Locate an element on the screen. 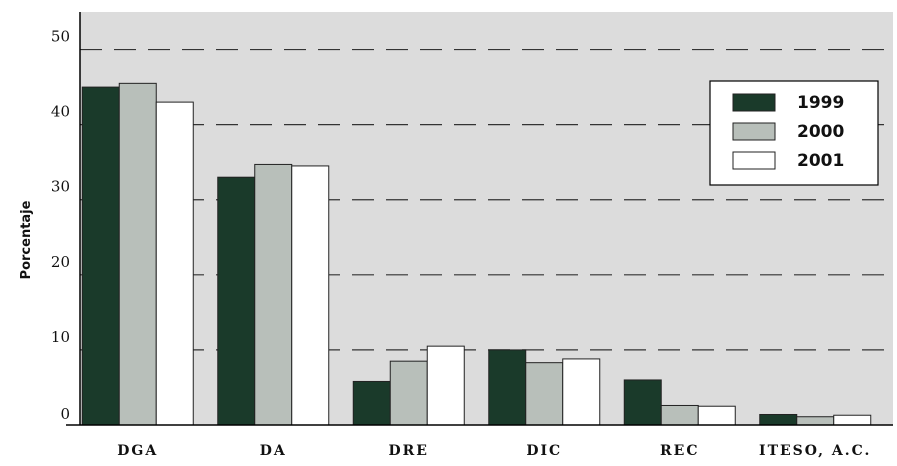 The image size is (897, 466). legend-label-2001: 2001 is located at coordinates (820, 161).